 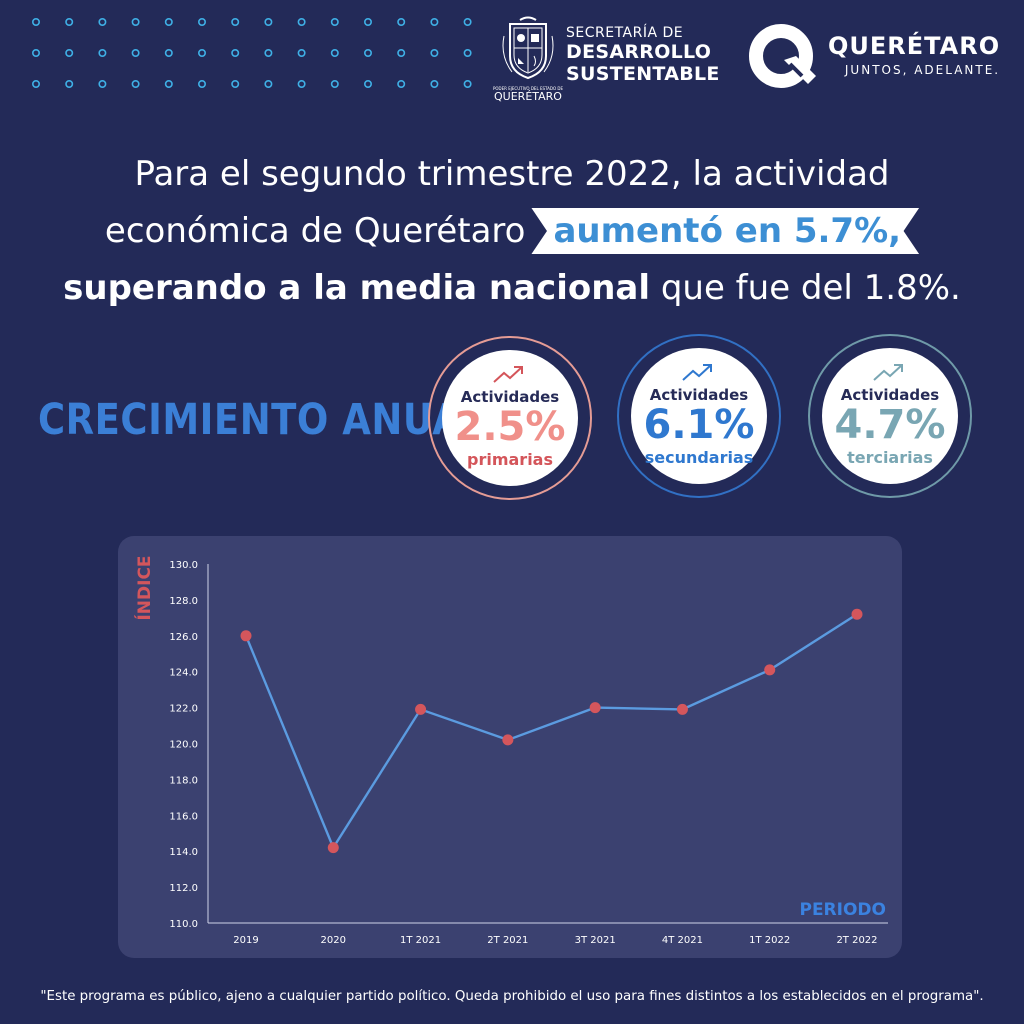 What do you see at coordinates (507, 940) in the screenshot?
I see `x-tick-label: 2T 2021` at bounding box center [507, 940].